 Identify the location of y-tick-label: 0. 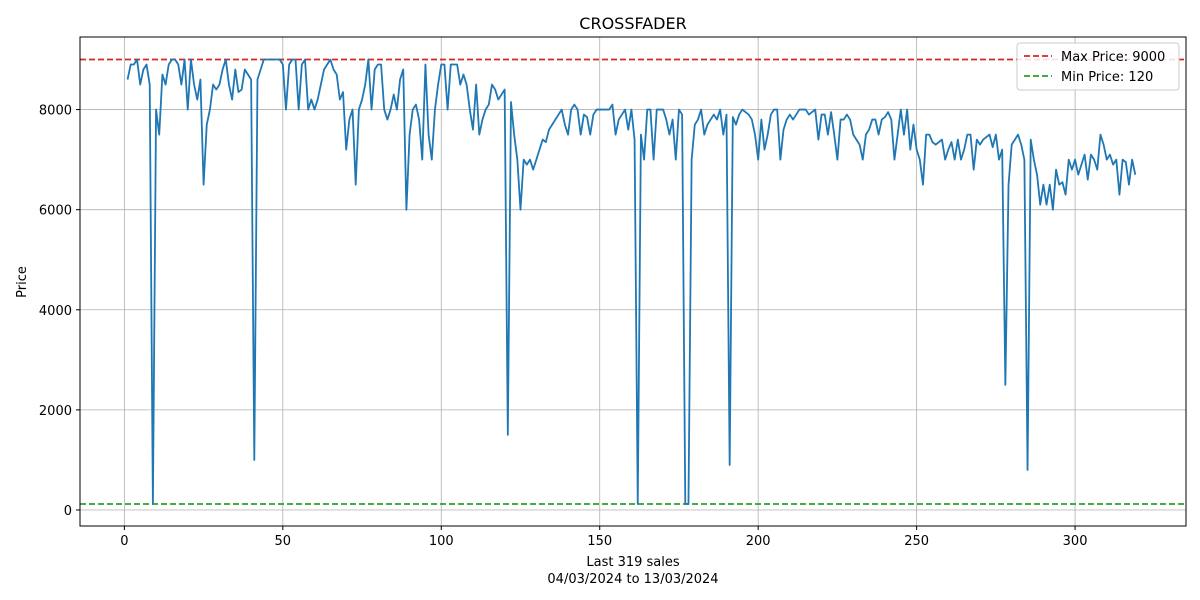
(68, 511).